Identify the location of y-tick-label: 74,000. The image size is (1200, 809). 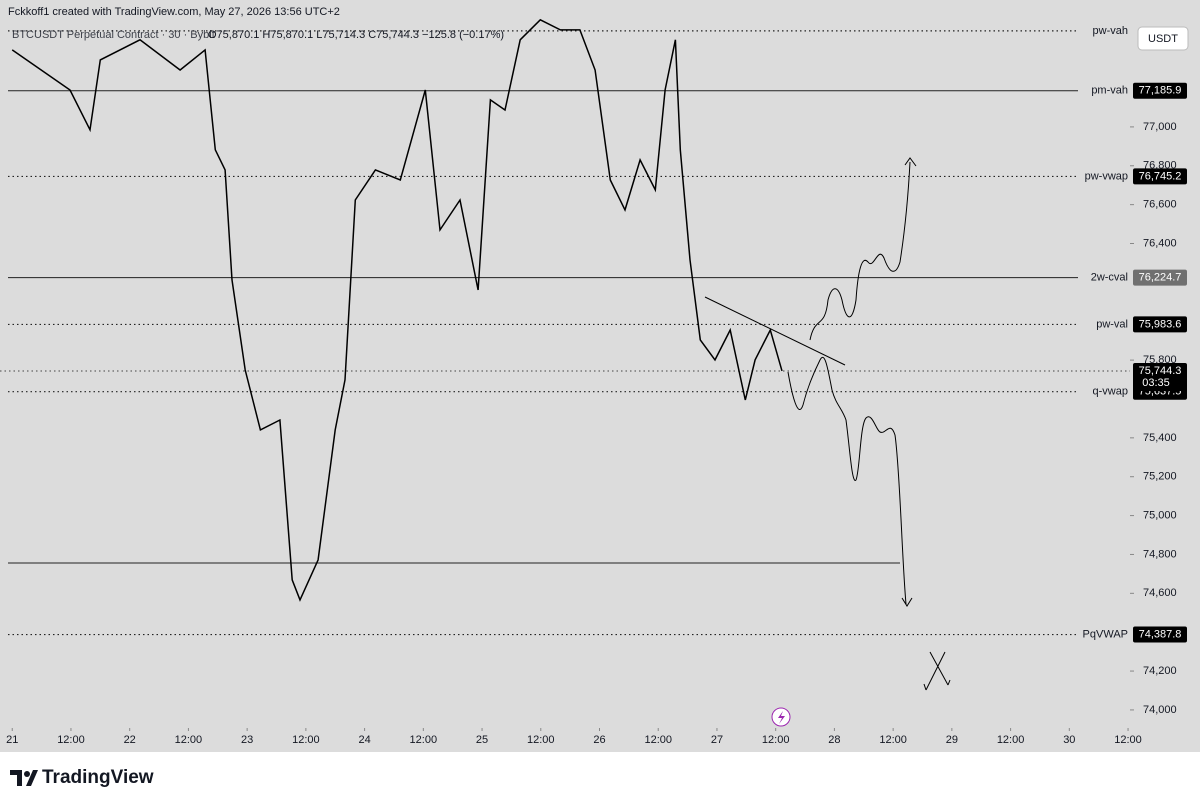
(1160, 710).